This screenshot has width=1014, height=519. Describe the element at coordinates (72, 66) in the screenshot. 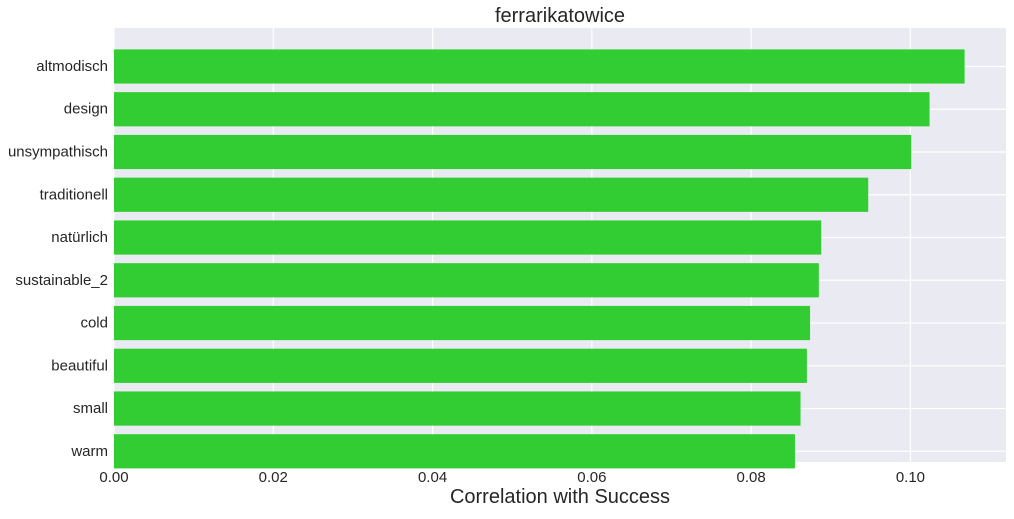

I see `category-label: altmodisch` at that location.